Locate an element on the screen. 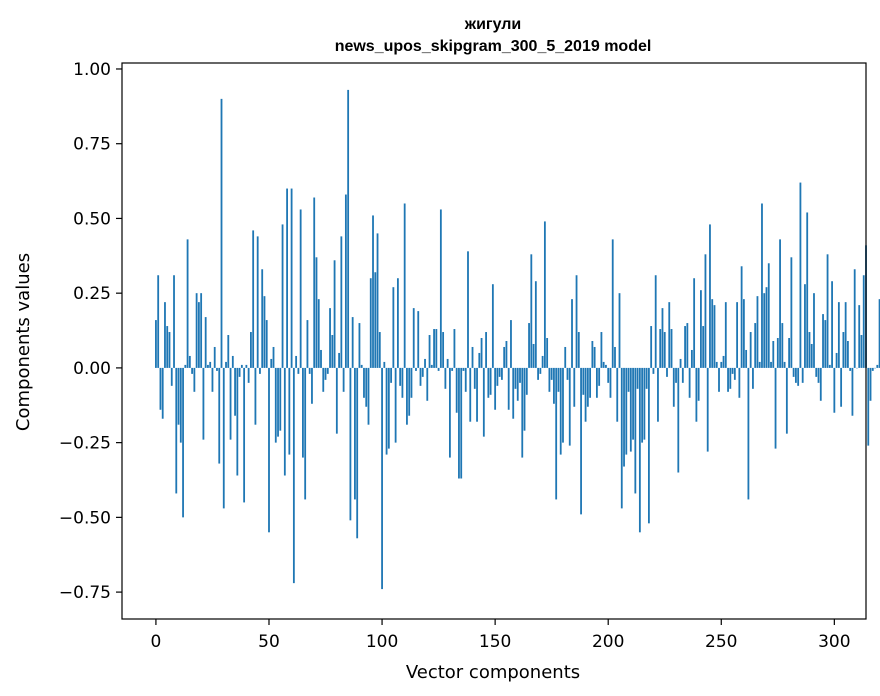 Image resolution: width=880 pixels, height=696 pixels. y-tick-label: −0.75 is located at coordinates (85, 593).